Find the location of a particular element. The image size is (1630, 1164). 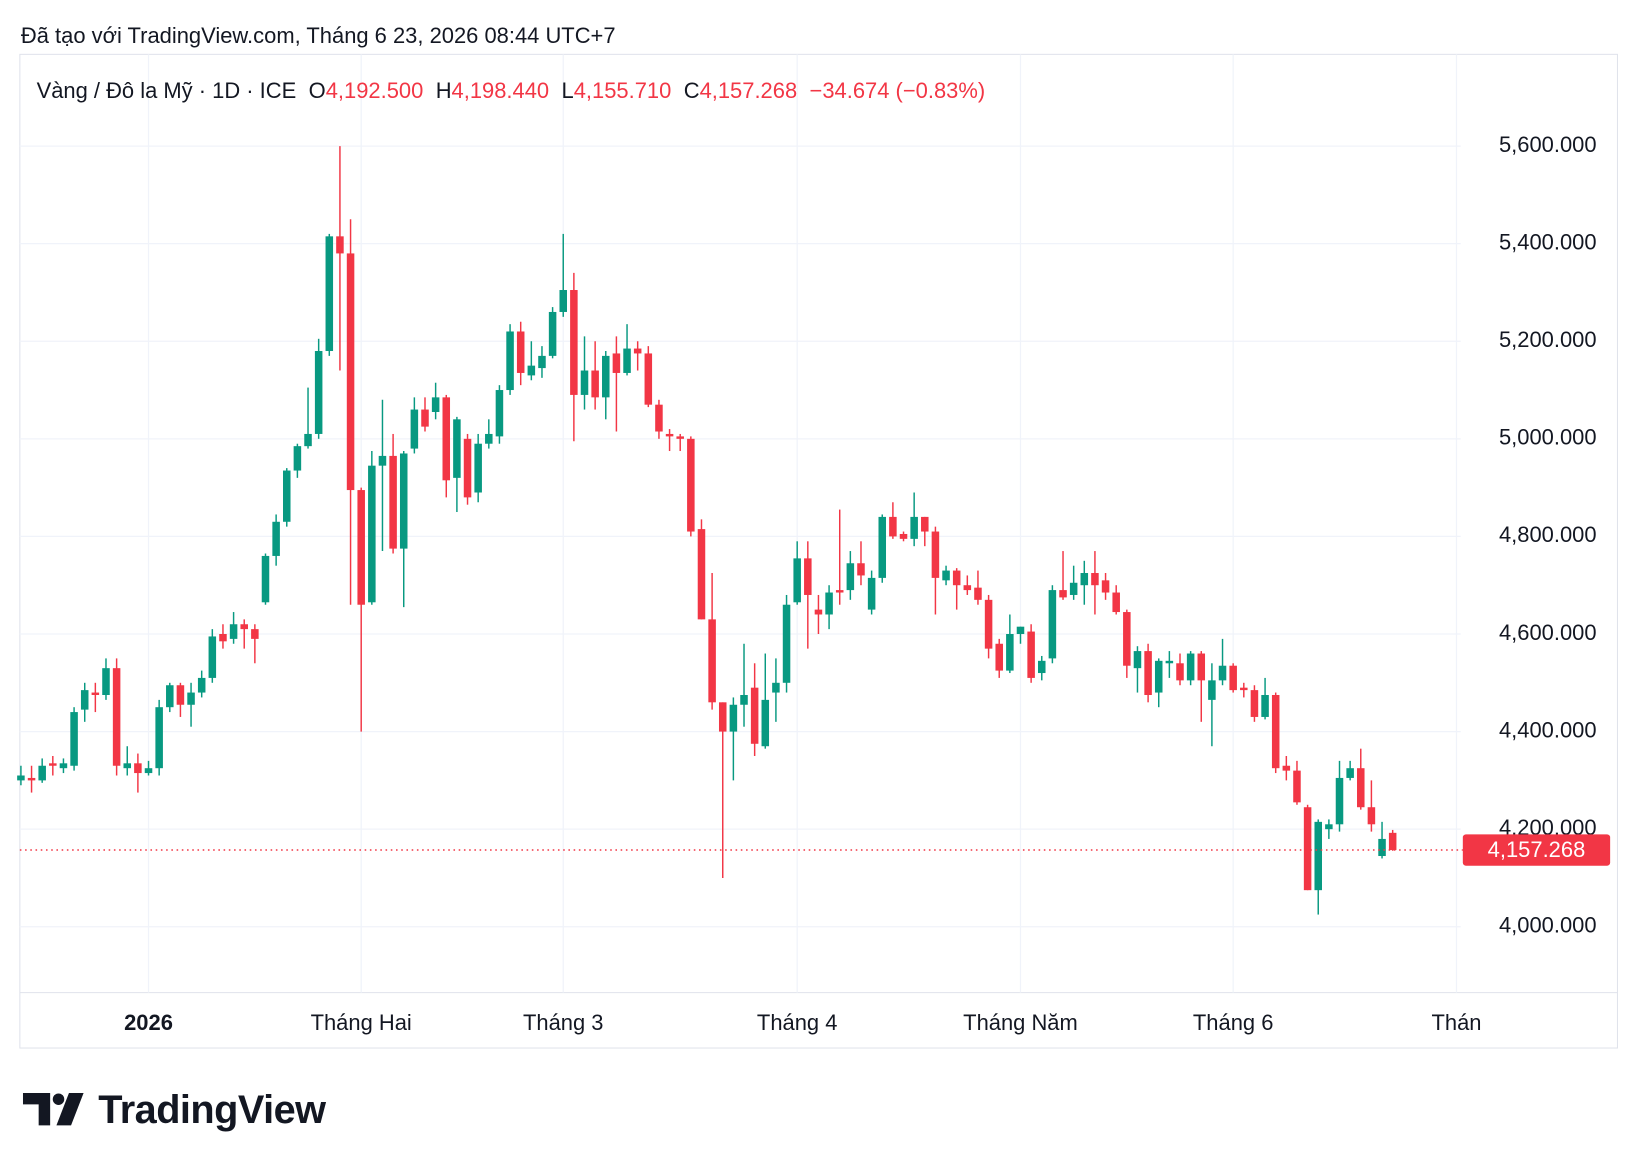

legend-high-label: H is located at coordinates (444, 90).